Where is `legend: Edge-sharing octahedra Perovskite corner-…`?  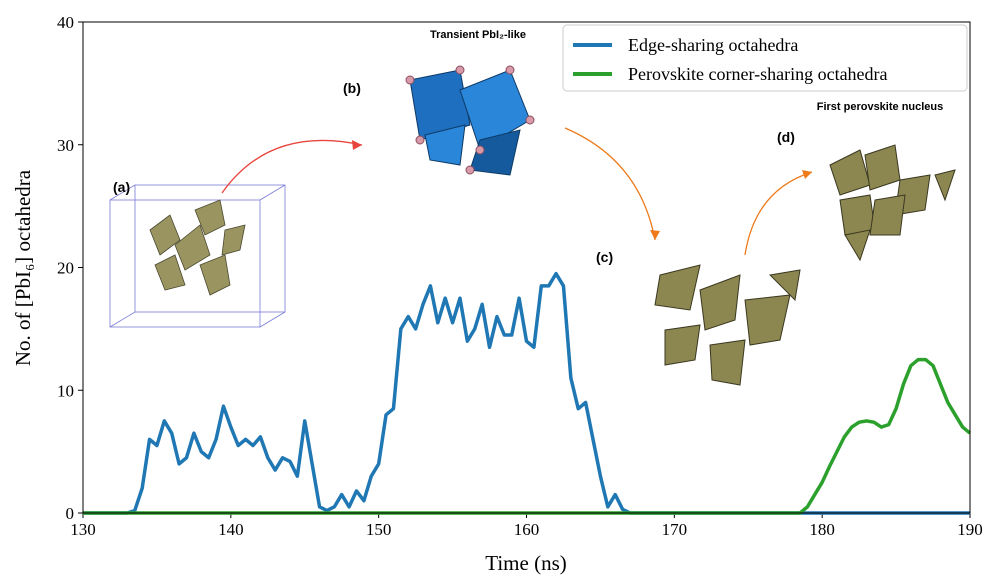 legend: Edge-sharing octahedra Perovskite corner-… is located at coordinates (765, 58).